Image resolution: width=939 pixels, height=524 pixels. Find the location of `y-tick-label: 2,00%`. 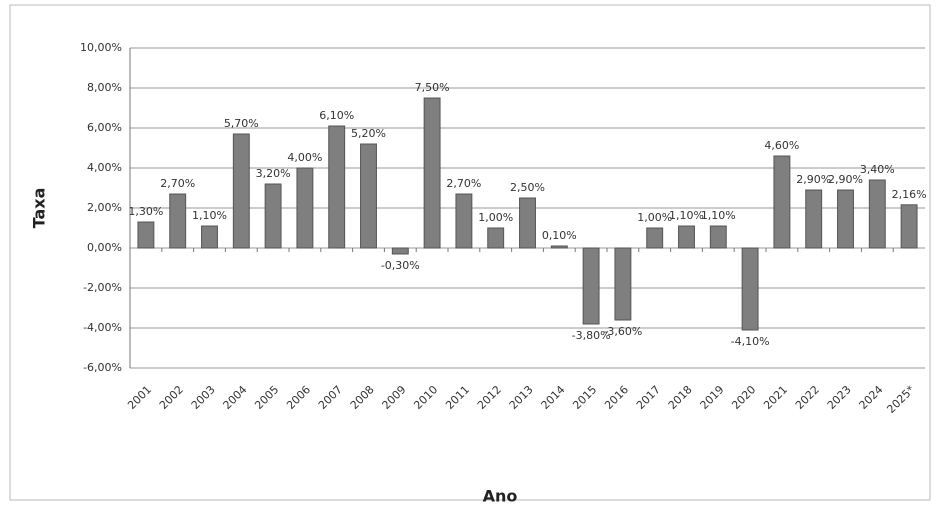

y-tick-label: 2,00% is located at coordinates (104, 207).